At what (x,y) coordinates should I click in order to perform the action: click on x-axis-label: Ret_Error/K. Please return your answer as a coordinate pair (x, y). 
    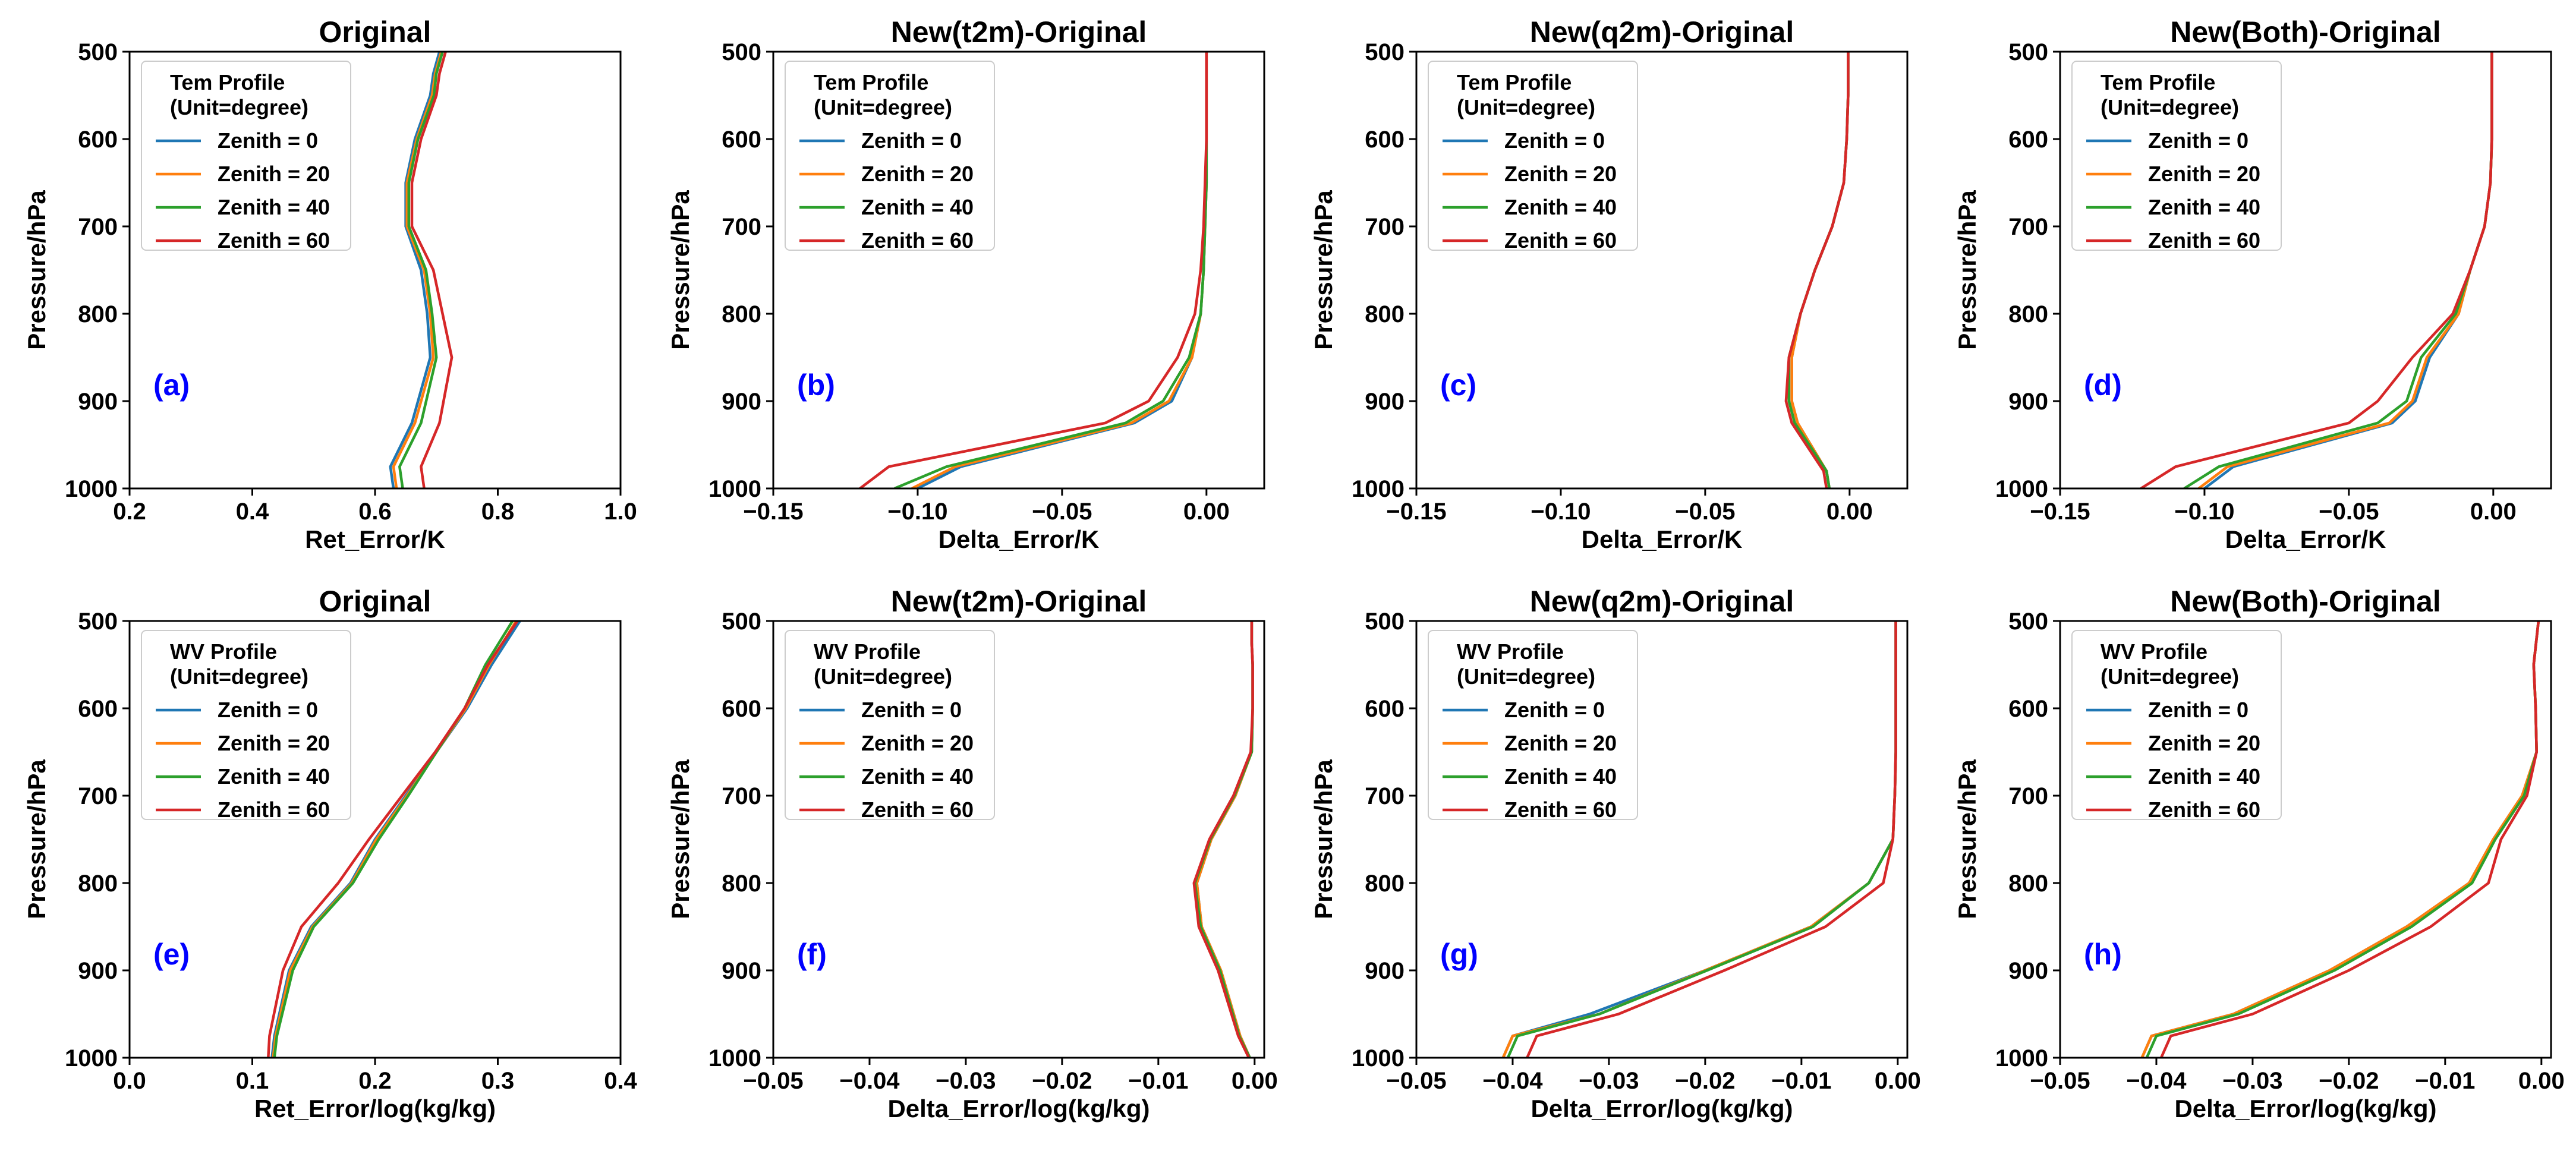
    Looking at the image, I should click on (375, 539).